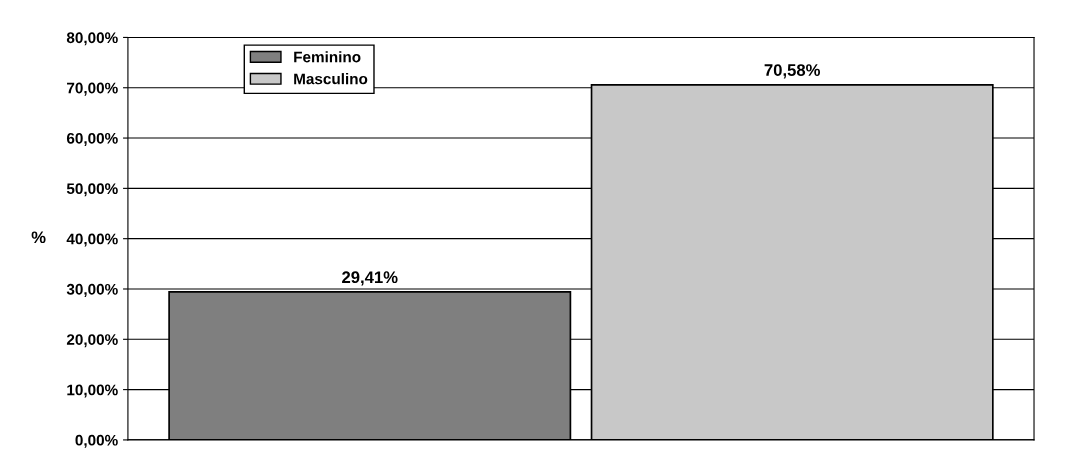 This screenshot has height=468, width=1066. I want to click on y-axis-title: %, so click(38, 237).